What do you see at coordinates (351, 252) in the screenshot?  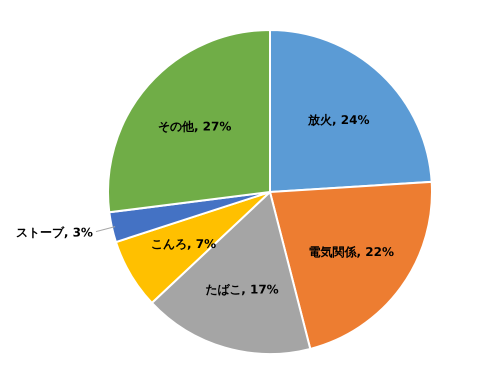 I see `slice-label: 電気関係, 22%` at bounding box center [351, 252].